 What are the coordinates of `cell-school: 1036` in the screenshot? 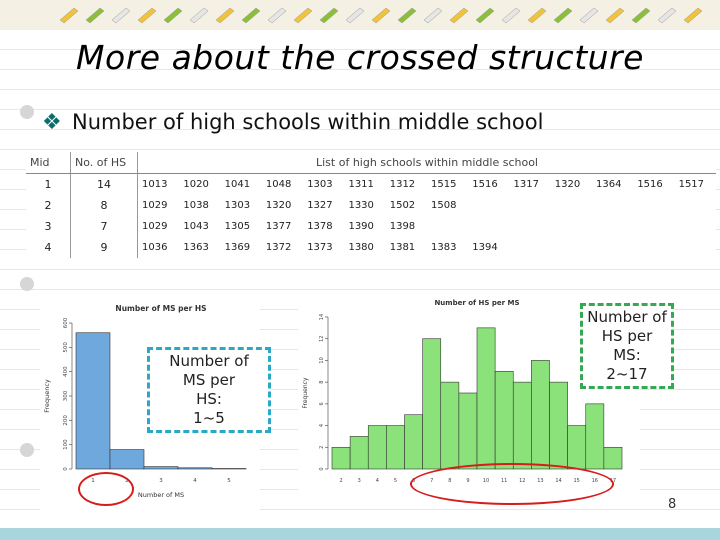 It's located at (155, 247).